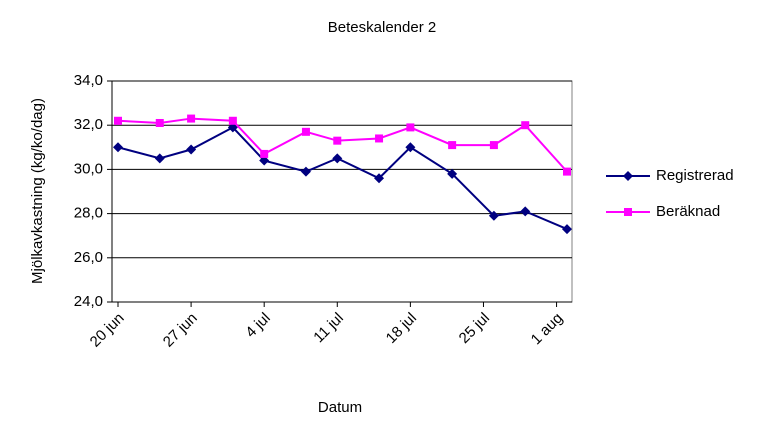 This screenshot has width=765, height=424. I want to click on y-tick-label: 30,0, so click(88, 168).